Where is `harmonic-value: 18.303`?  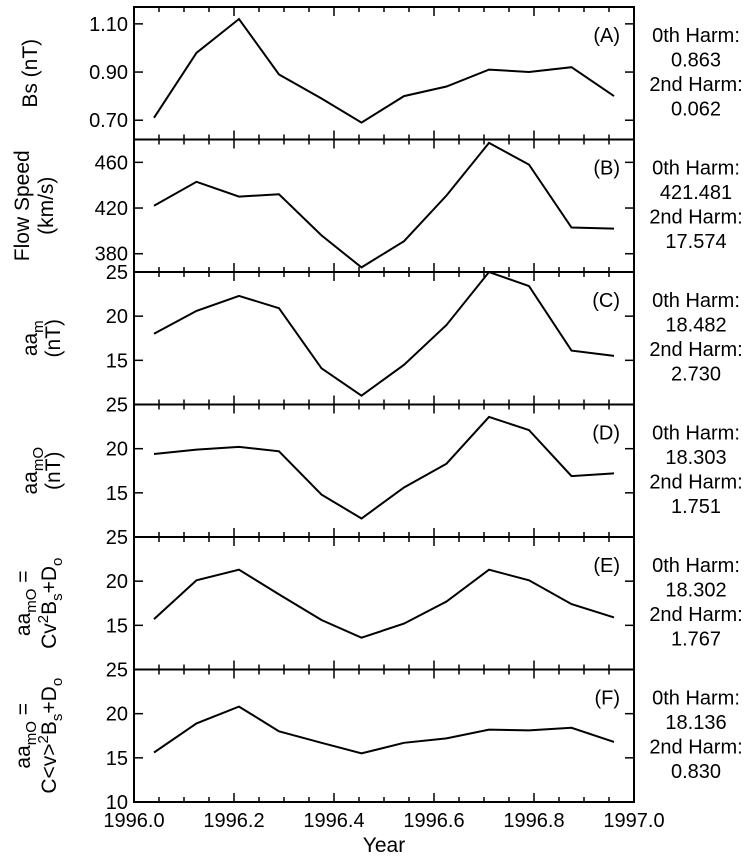
harmonic-value: 18.303 is located at coordinates (695, 458).